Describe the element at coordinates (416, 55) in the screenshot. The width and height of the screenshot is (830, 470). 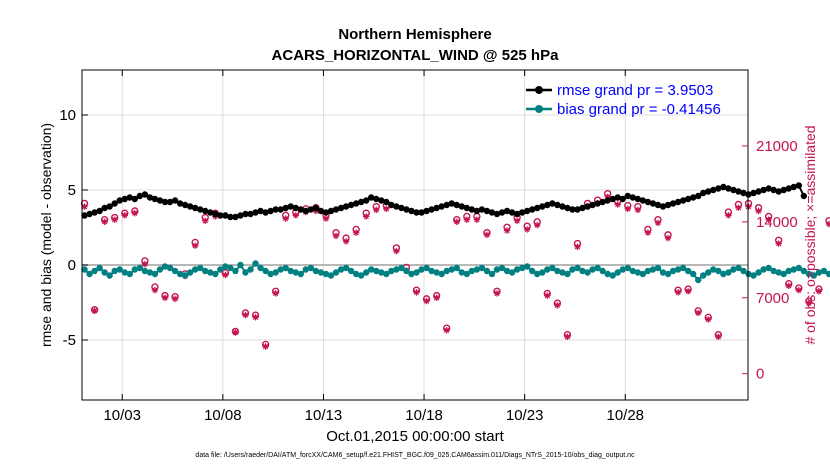
I see `chart-subtitle: ACARS_HORIZONTAL_WIND @ 525 hPa` at that location.